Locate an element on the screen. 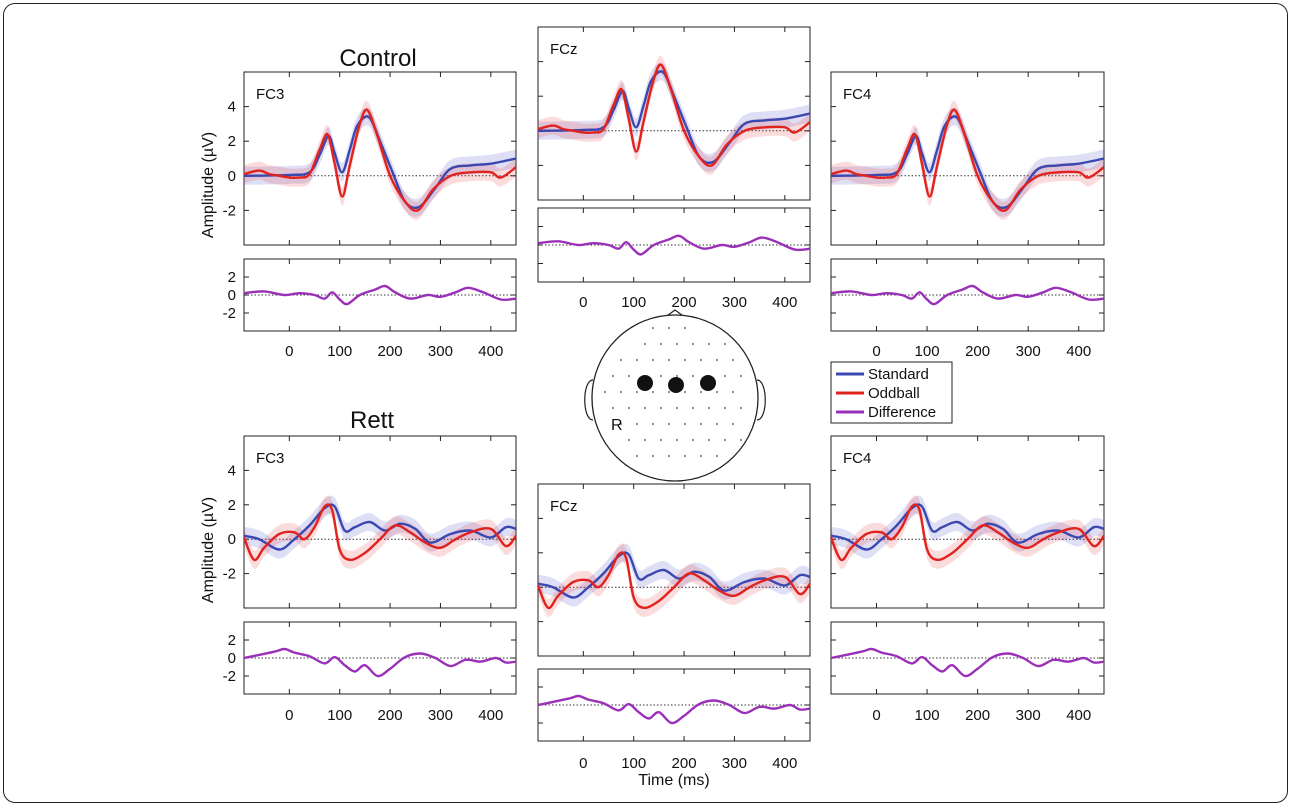 The height and width of the screenshot is (803, 1295). legend-label-oddball: Oddball is located at coordinates (894, 393).